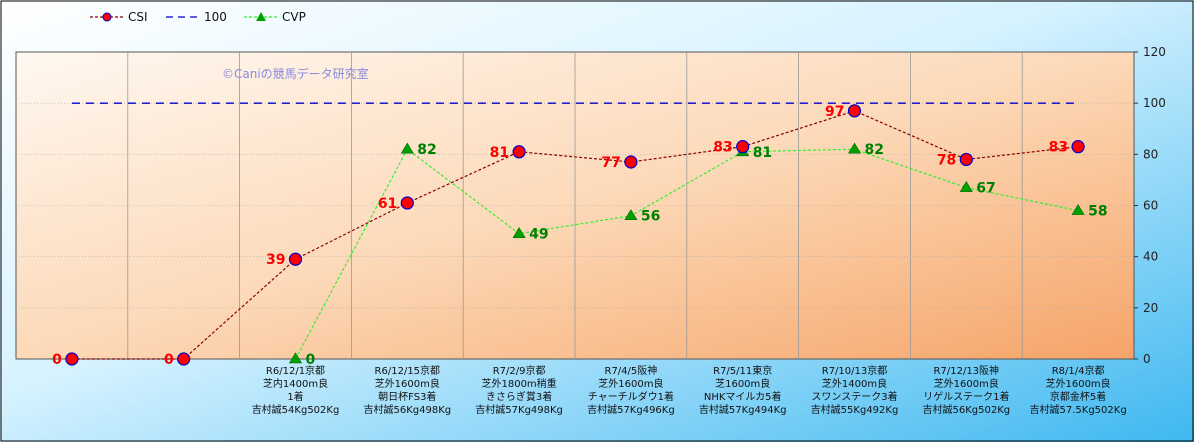  Describe the element at coordinates (854, 396) in the screenshot. I see `x-category-label: スワンステーク3着` at that location.